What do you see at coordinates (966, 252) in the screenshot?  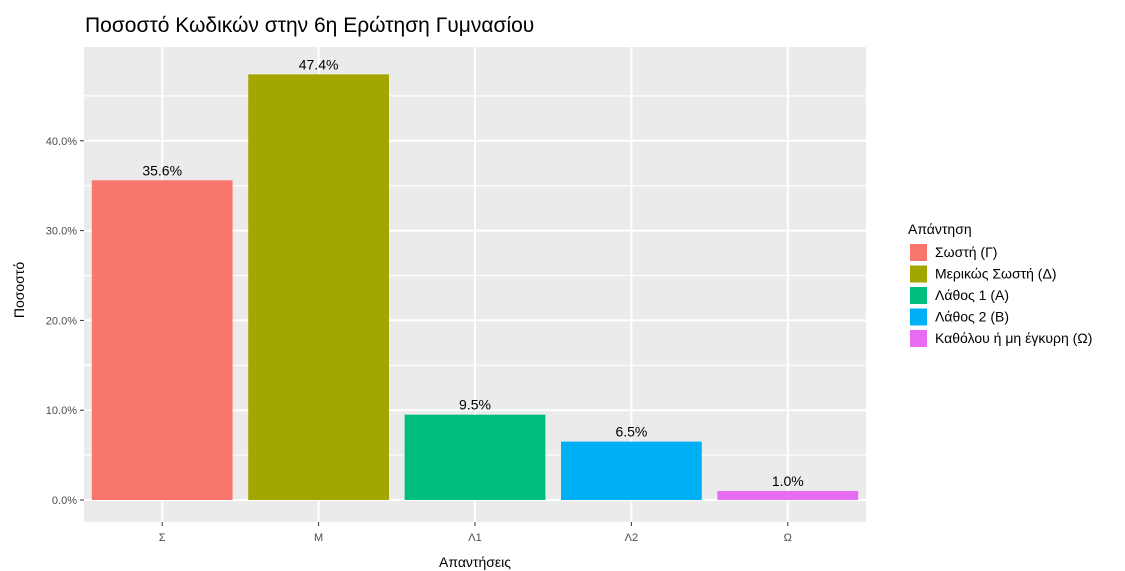 I see `legend-label: Σωστή (Γ)` at bounding box center [966, 252].